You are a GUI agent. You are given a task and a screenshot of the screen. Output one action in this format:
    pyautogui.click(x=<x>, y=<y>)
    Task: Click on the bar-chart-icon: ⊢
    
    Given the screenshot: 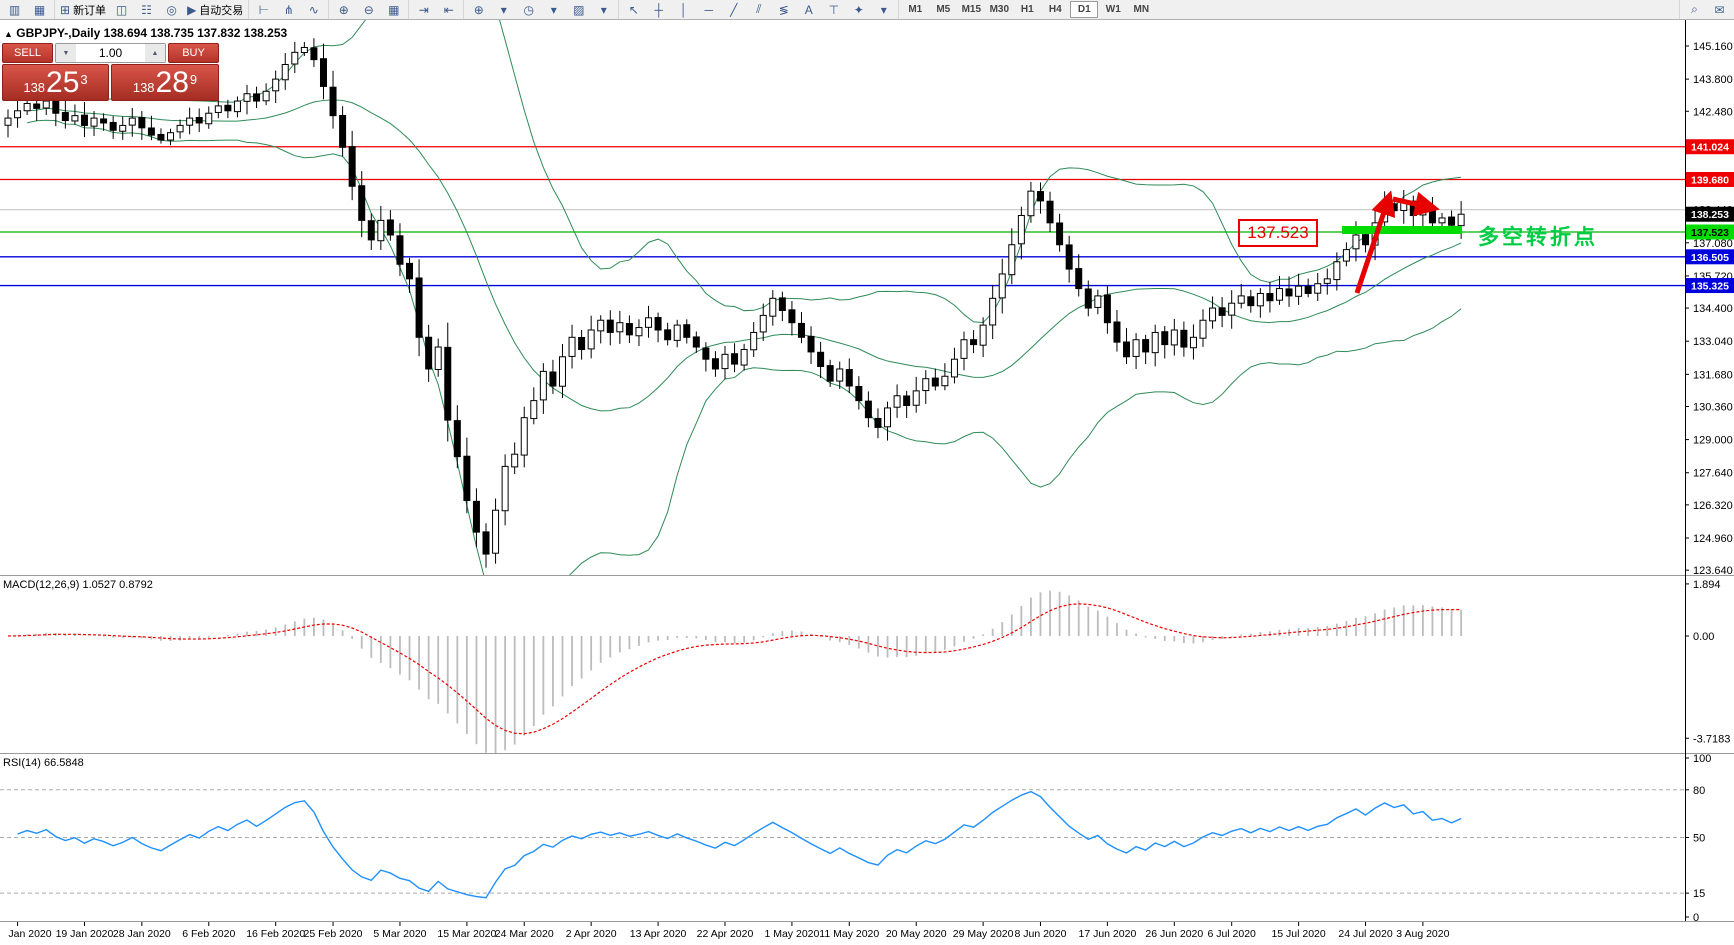 What is the action you would take?
    pyautogui.click(x=264, y=9)
    